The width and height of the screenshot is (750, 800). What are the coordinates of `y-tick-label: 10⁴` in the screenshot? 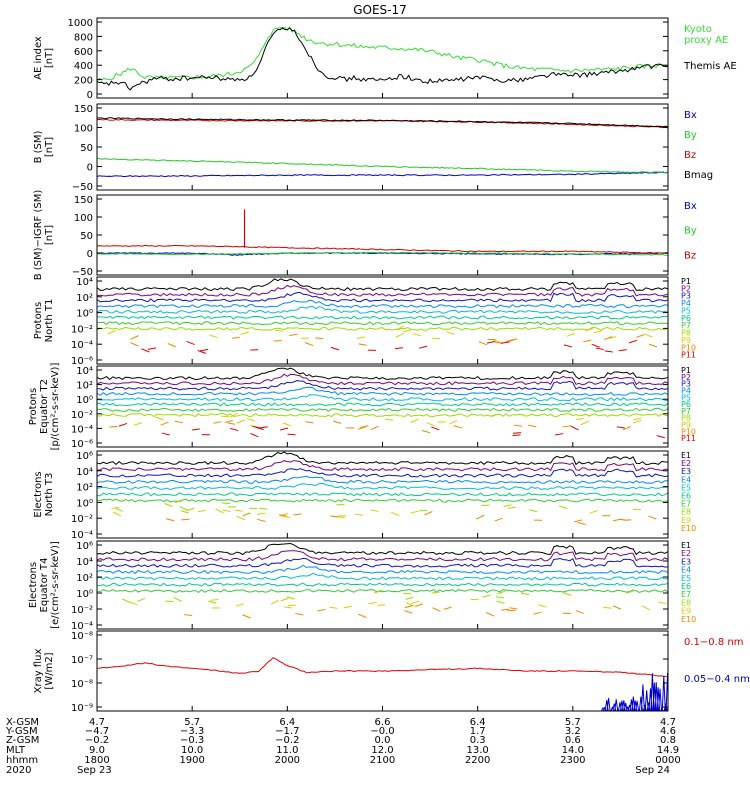 It's located at (84, 562).